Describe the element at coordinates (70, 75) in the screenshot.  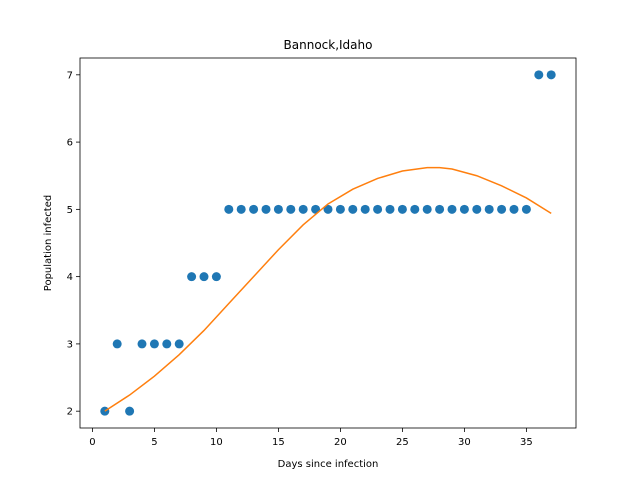
I see `y-tick-label: 7` at that location.